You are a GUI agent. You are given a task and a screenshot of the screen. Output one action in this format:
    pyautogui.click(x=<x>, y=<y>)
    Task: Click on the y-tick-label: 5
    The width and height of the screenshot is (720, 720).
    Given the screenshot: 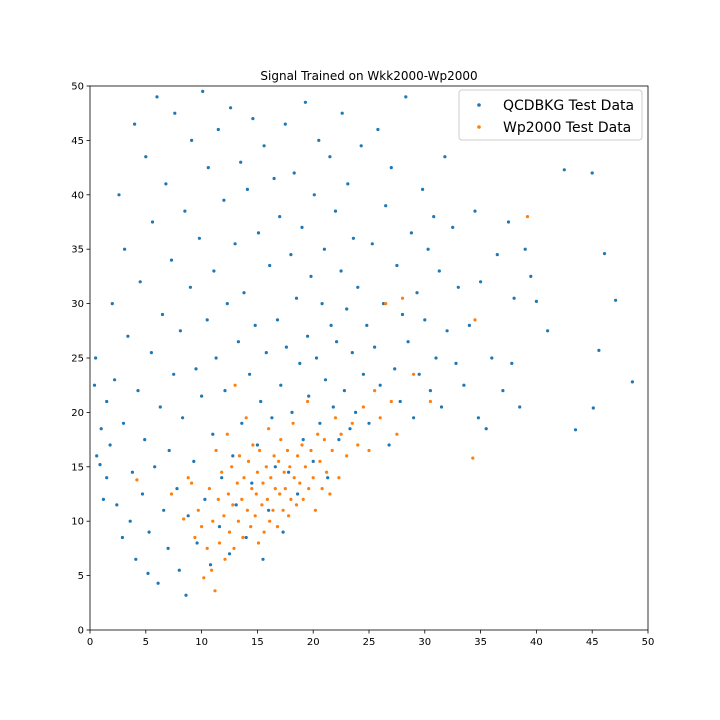 What is the action you would take?
    pyautogui.click(x=81, y=576)
    